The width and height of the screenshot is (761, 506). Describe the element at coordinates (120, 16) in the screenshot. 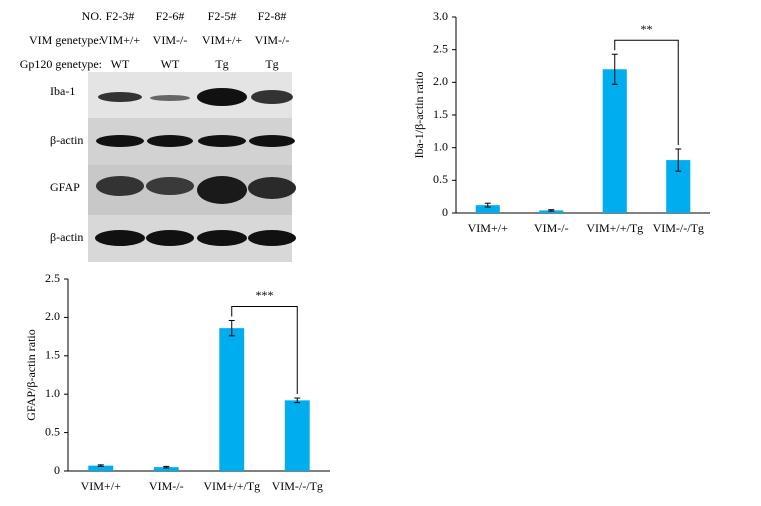

I see `blot-lane-label: F2-3#` at that location.